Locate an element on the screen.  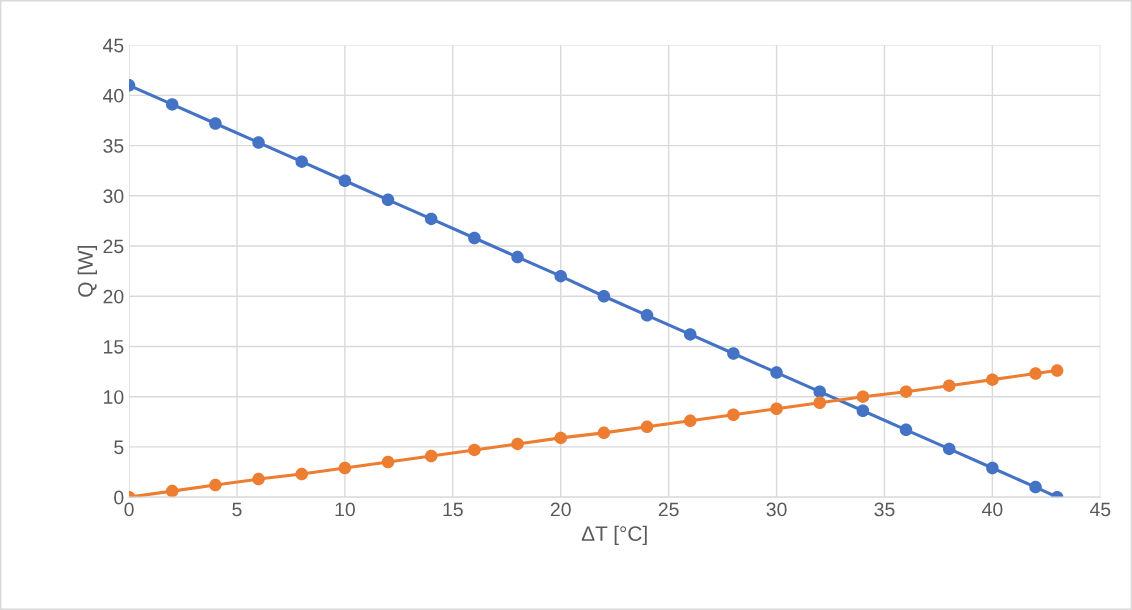
y-tick-label: 45 is located at coordinates (113, 45).